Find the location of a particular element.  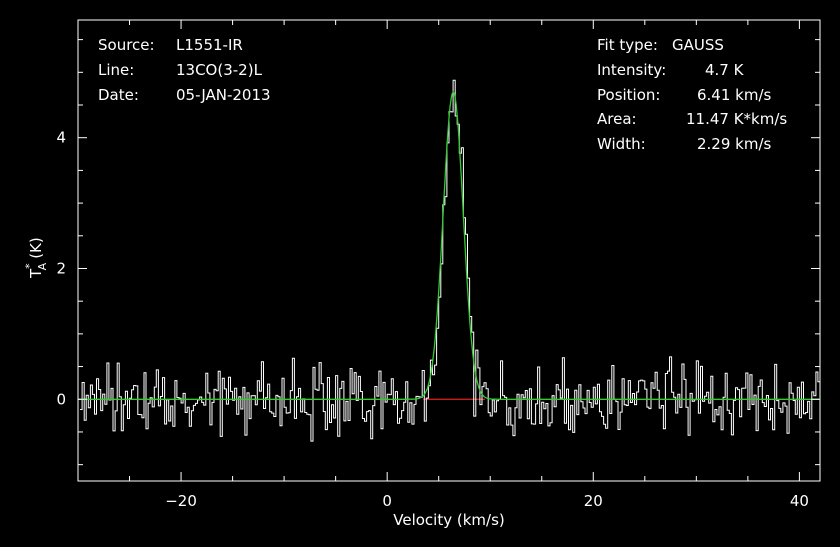

position-value: 6.41 km/s is located at coordinates (734, 95).